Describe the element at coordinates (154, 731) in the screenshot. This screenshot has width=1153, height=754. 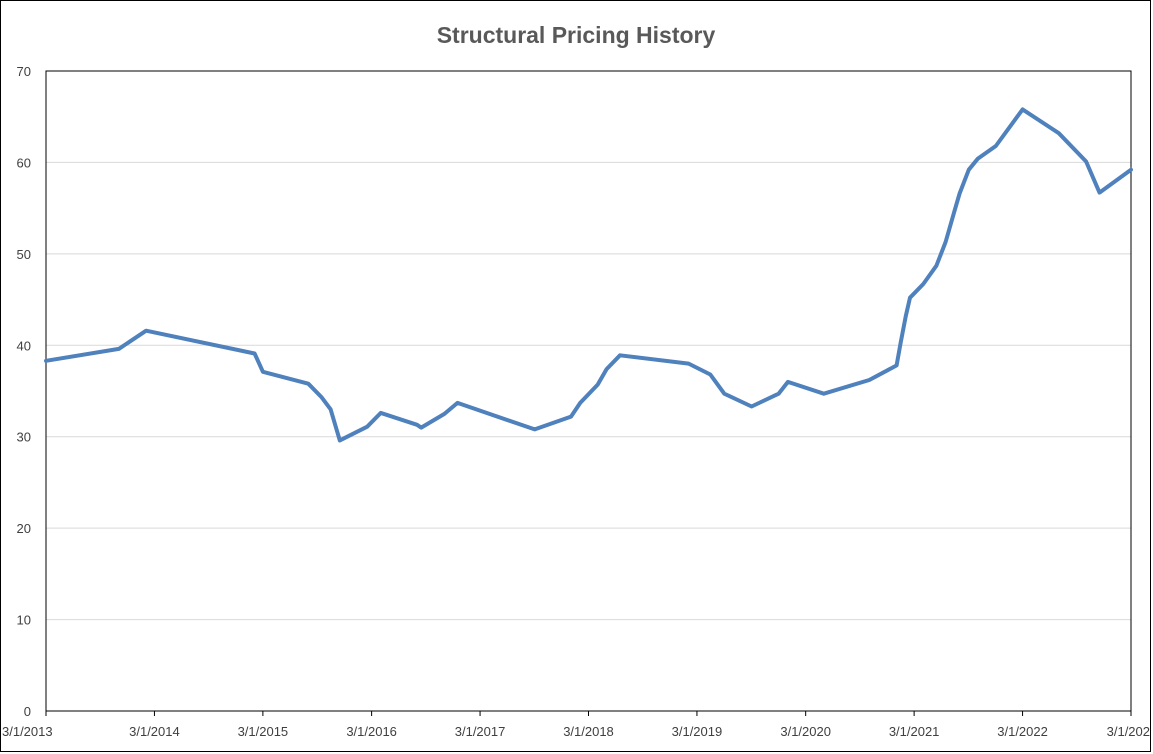
I see `x-tick-label: 3/1/2014` at that location.